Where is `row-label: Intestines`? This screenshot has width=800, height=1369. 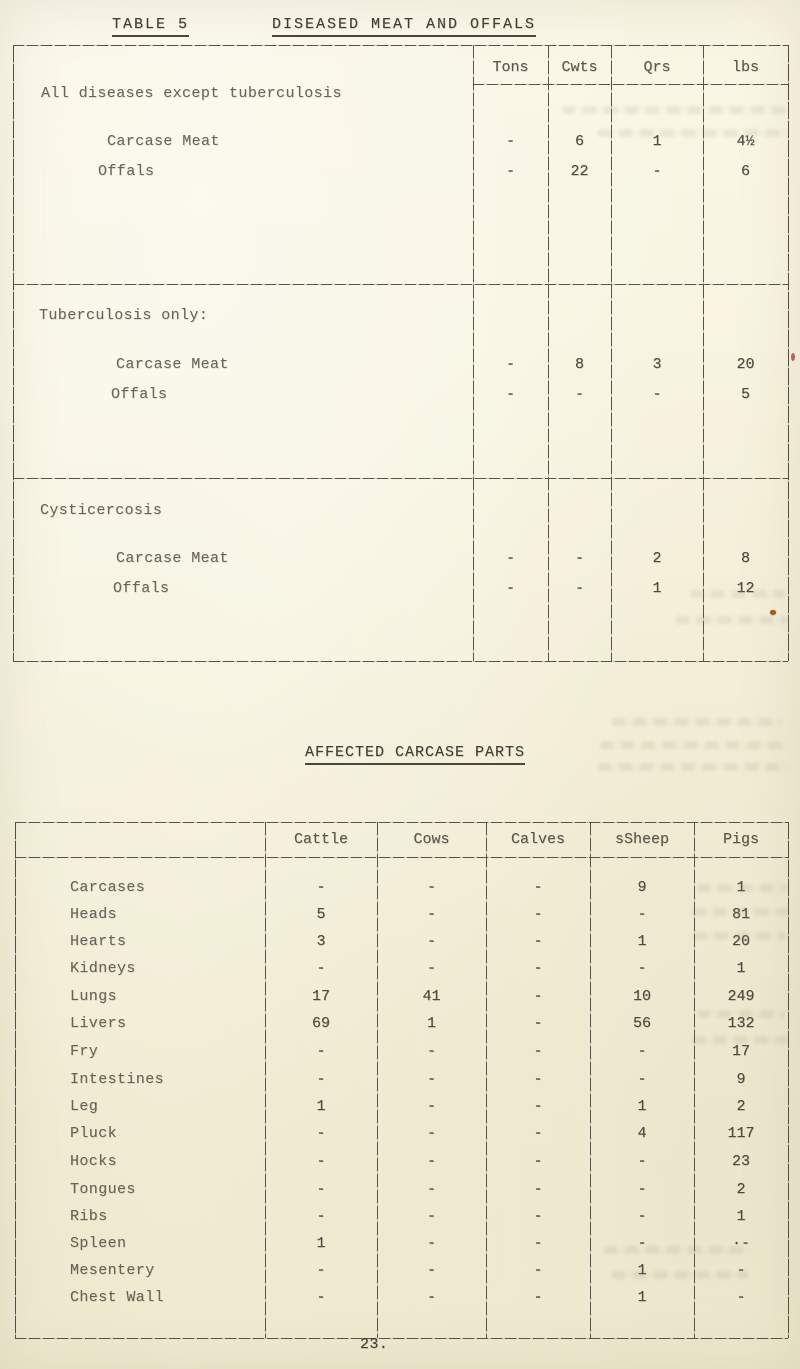 row-label: Intestines is located at coordinates (117, 1079).